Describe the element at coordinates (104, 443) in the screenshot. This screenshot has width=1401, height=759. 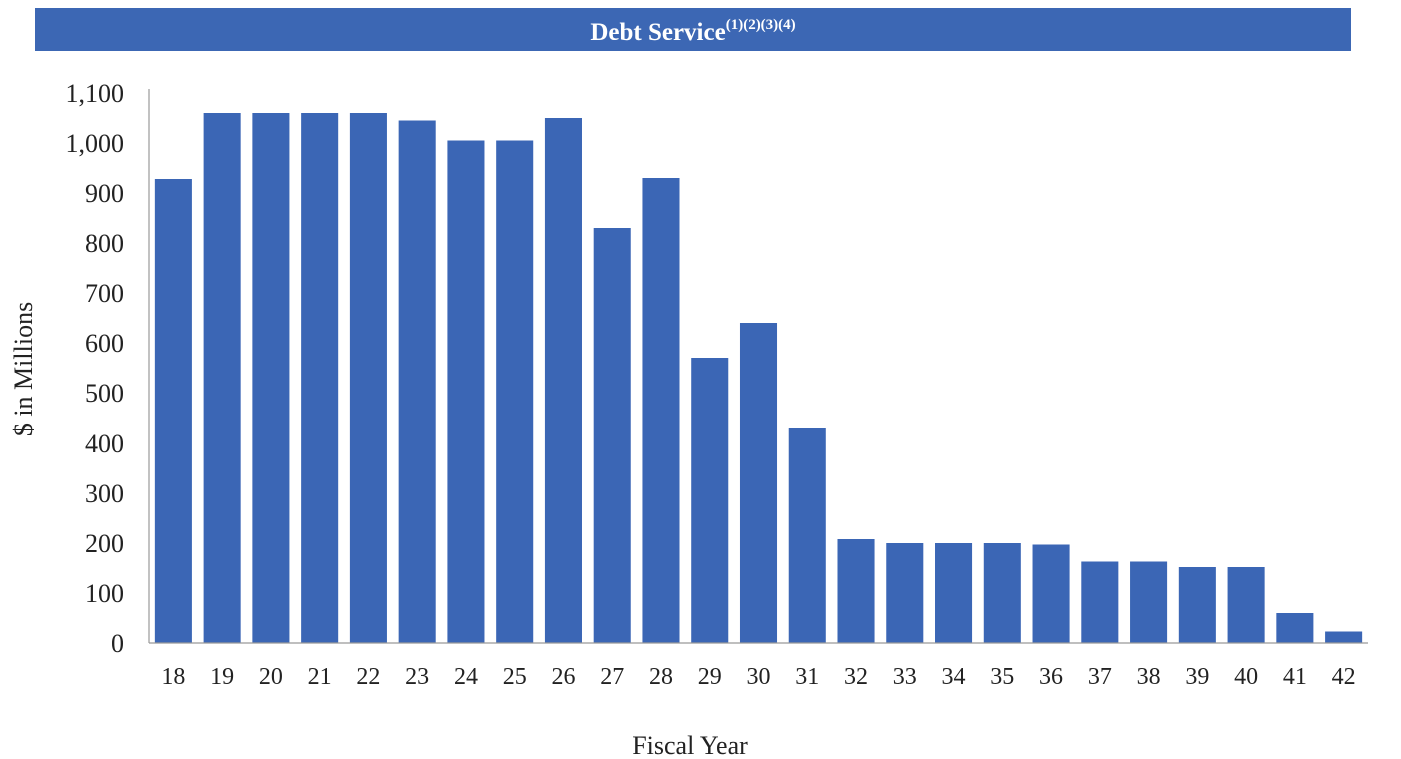
I see `y-tick-label: 400` at that location.